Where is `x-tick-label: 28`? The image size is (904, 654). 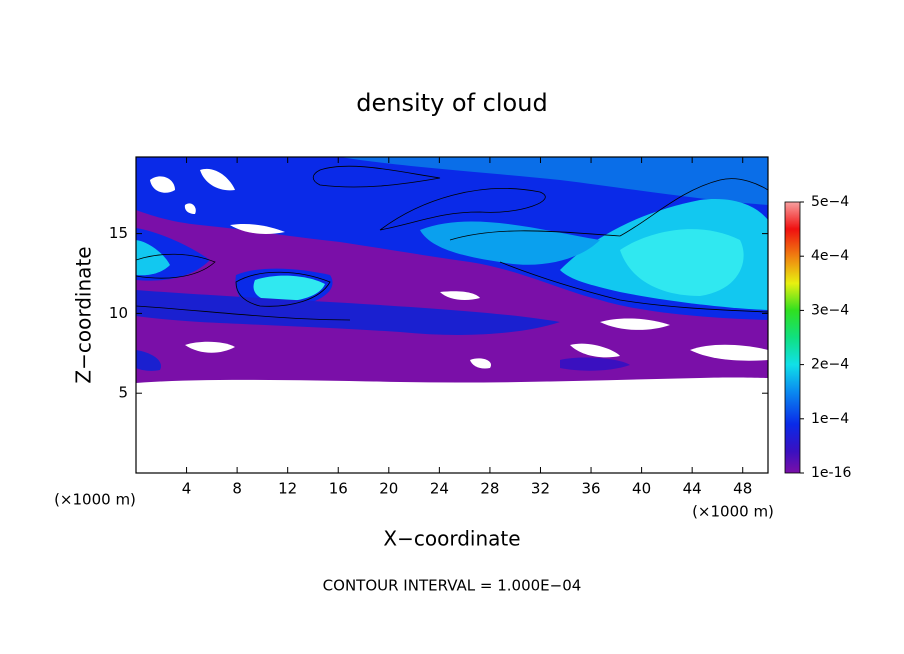 x-tick-label: 28 is located at coordinates (489, 489).